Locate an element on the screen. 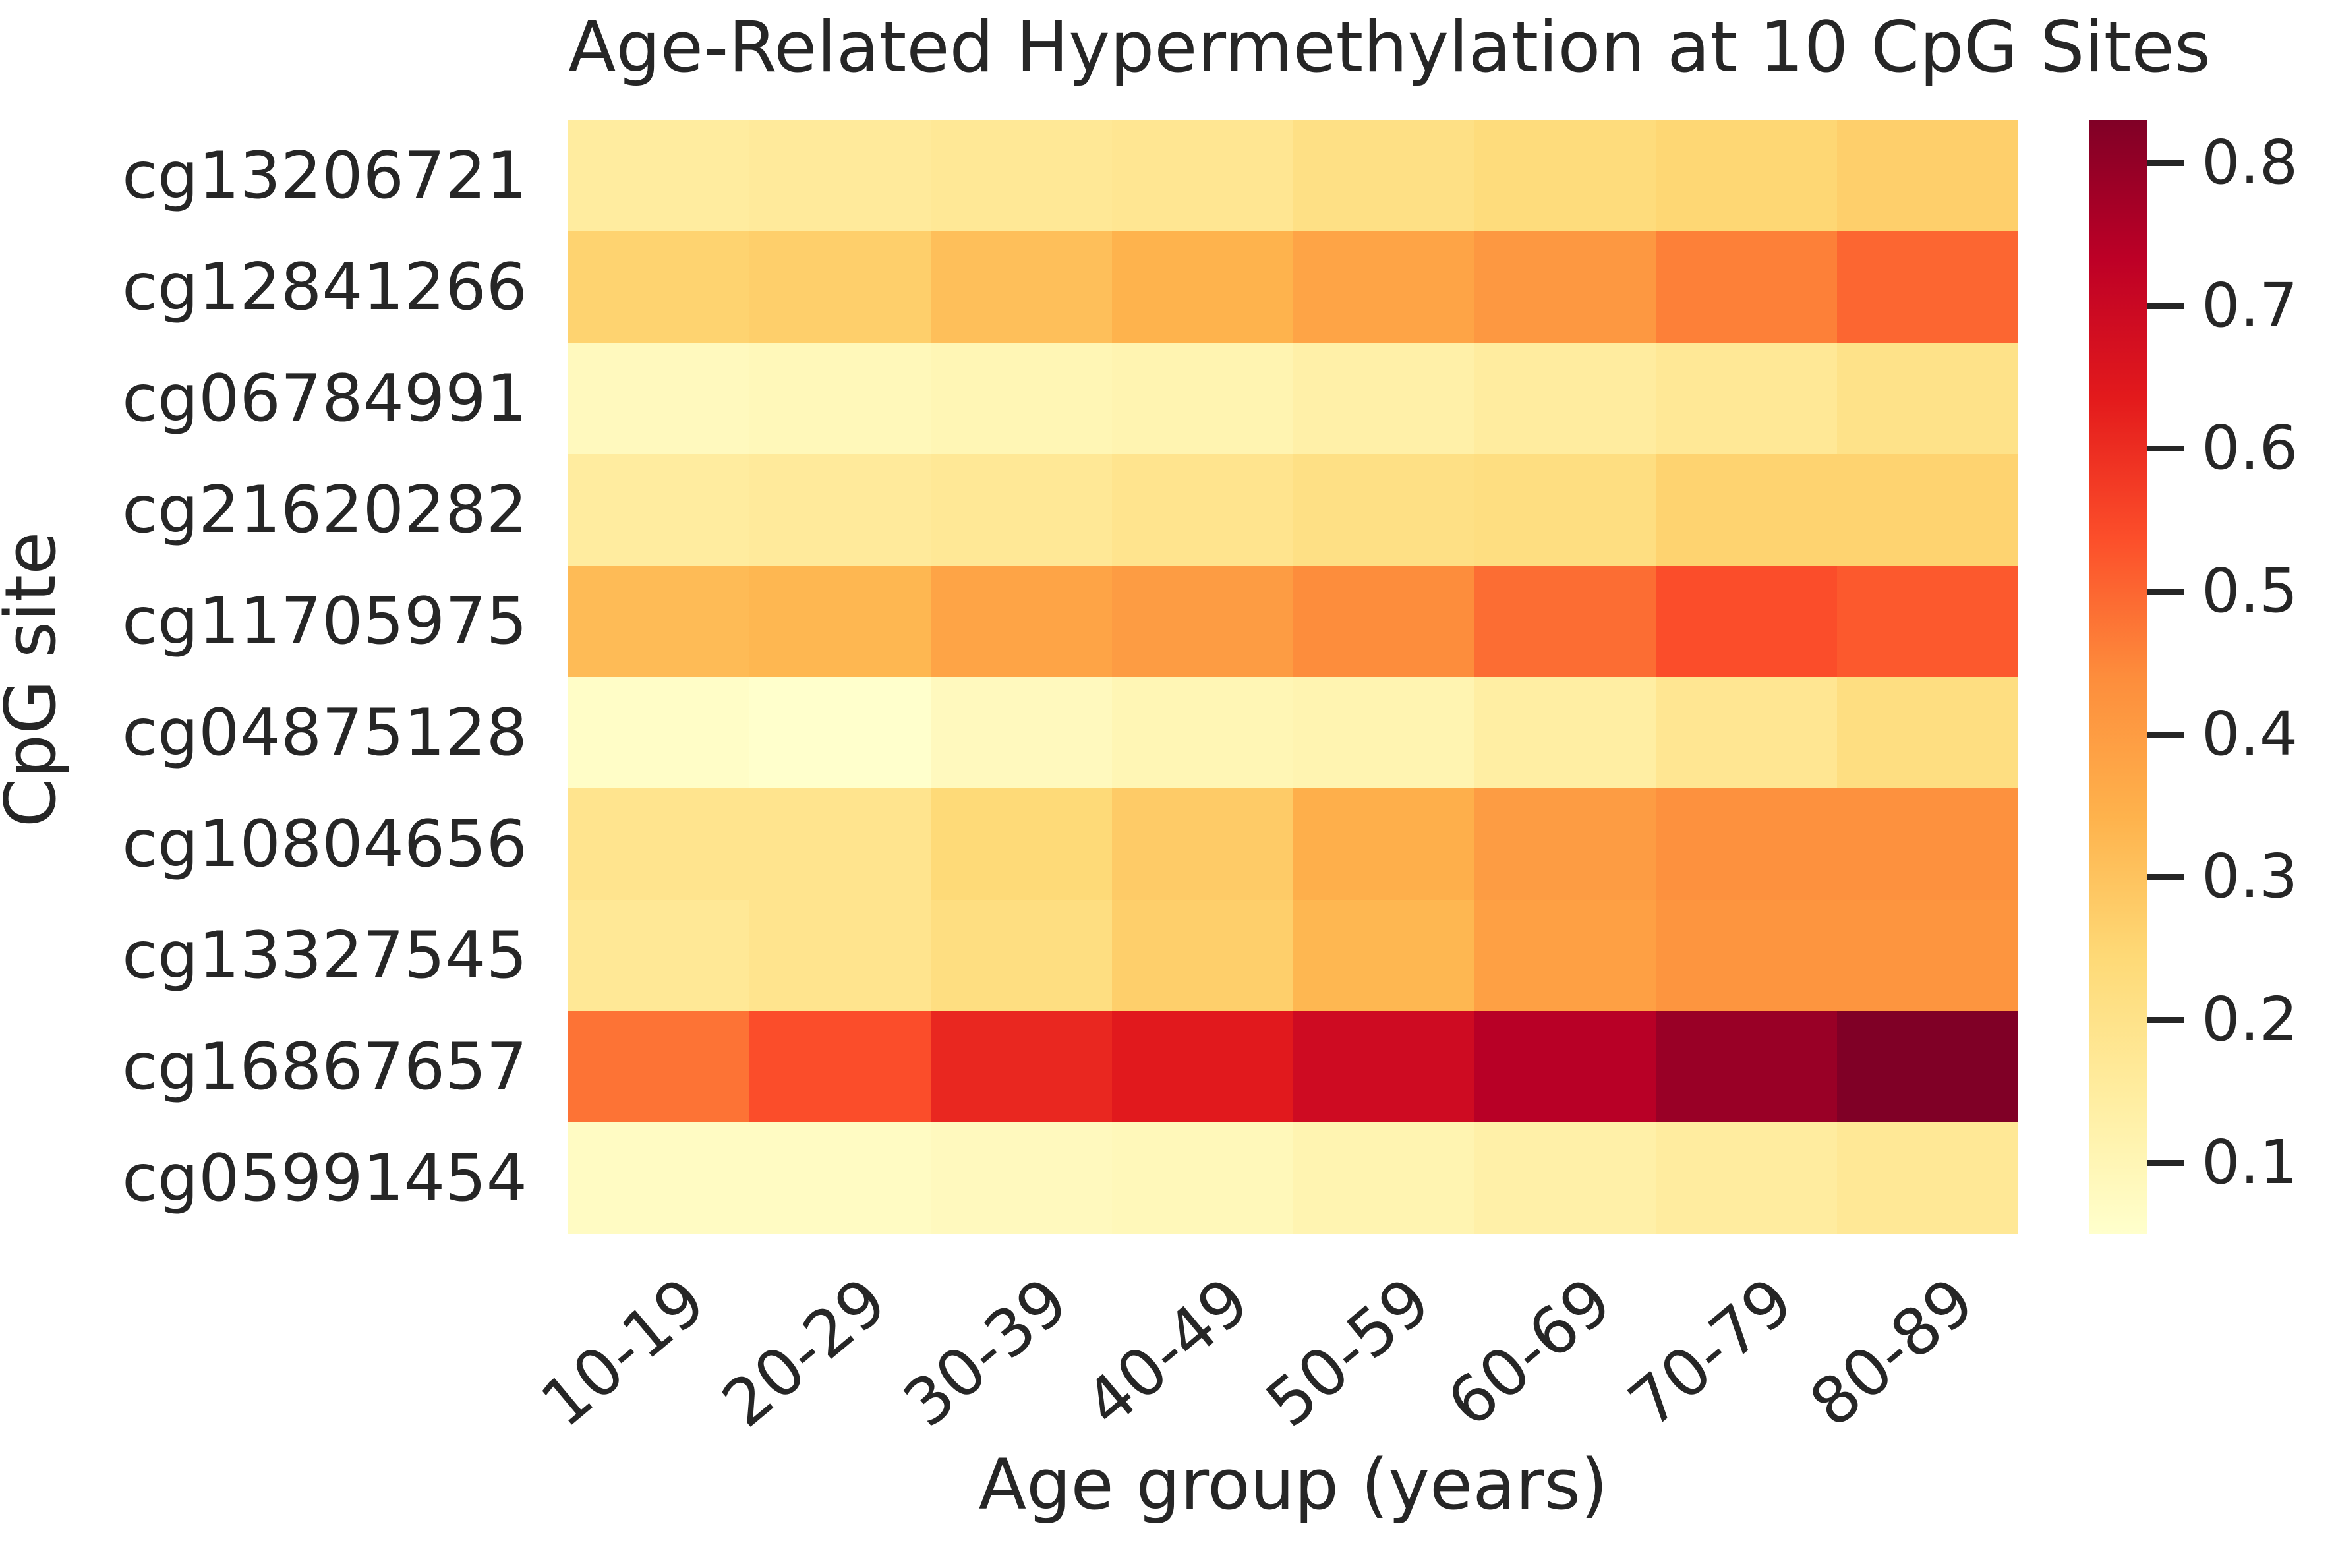 The width and height of the screenshot is (2334, 1568). y-tick-label: cg05991454 is located at coordinates (324, 1178).